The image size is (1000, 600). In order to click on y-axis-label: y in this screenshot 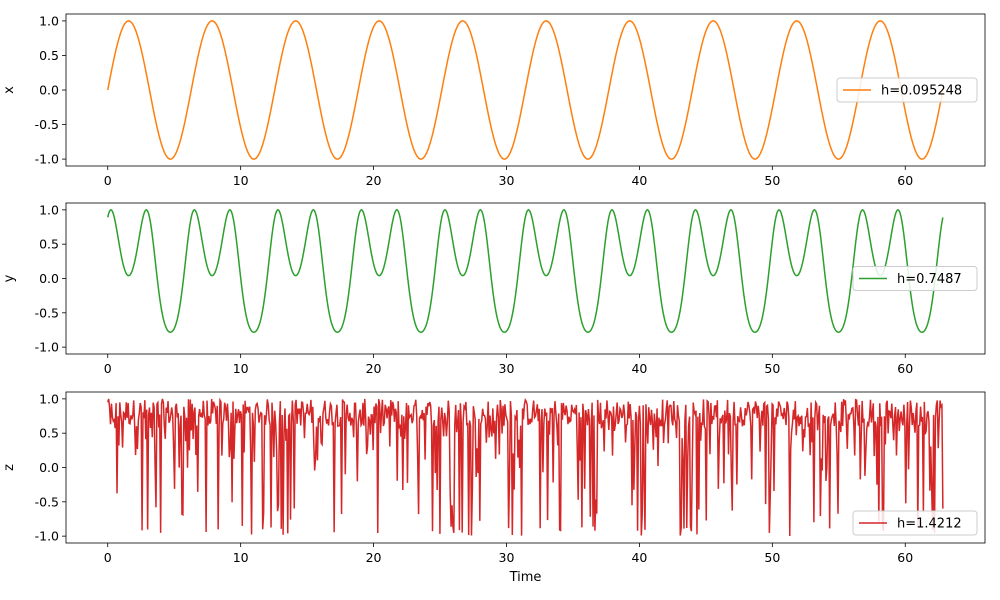, I will do `click(9, 278)`.